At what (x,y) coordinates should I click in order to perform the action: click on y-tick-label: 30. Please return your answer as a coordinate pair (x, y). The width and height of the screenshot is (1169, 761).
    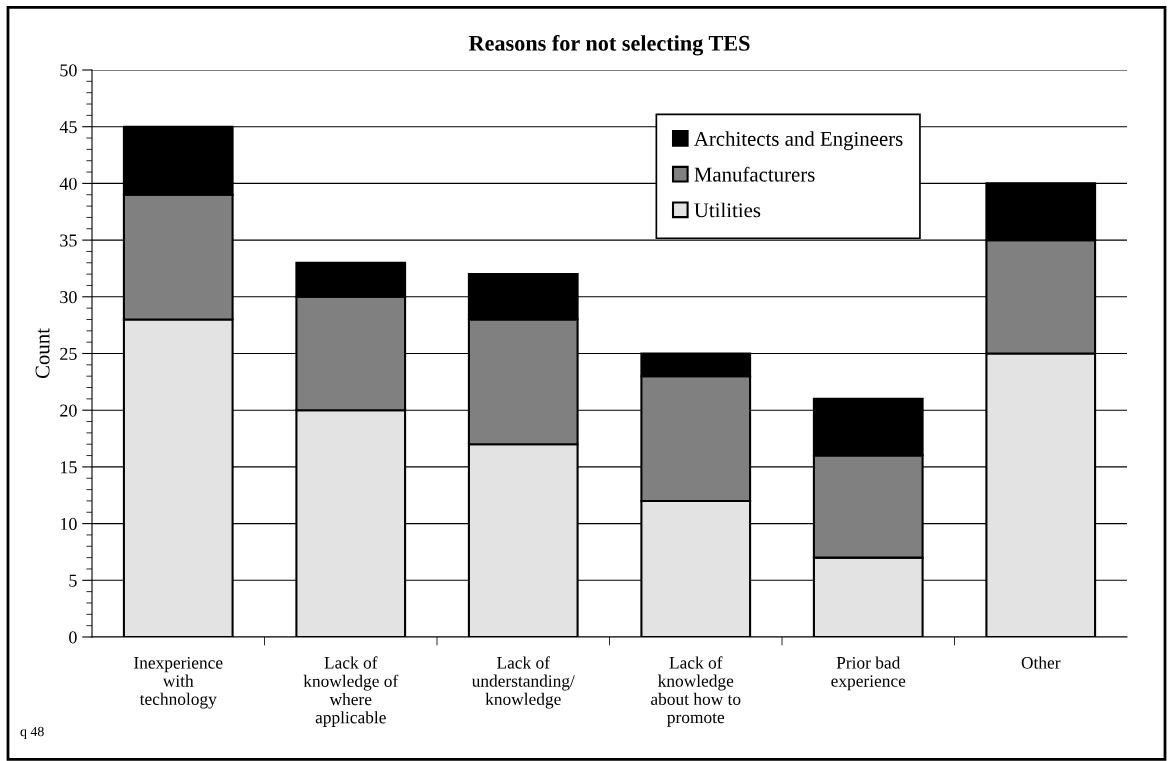
    Looking at the image, I should click on (68, 297).